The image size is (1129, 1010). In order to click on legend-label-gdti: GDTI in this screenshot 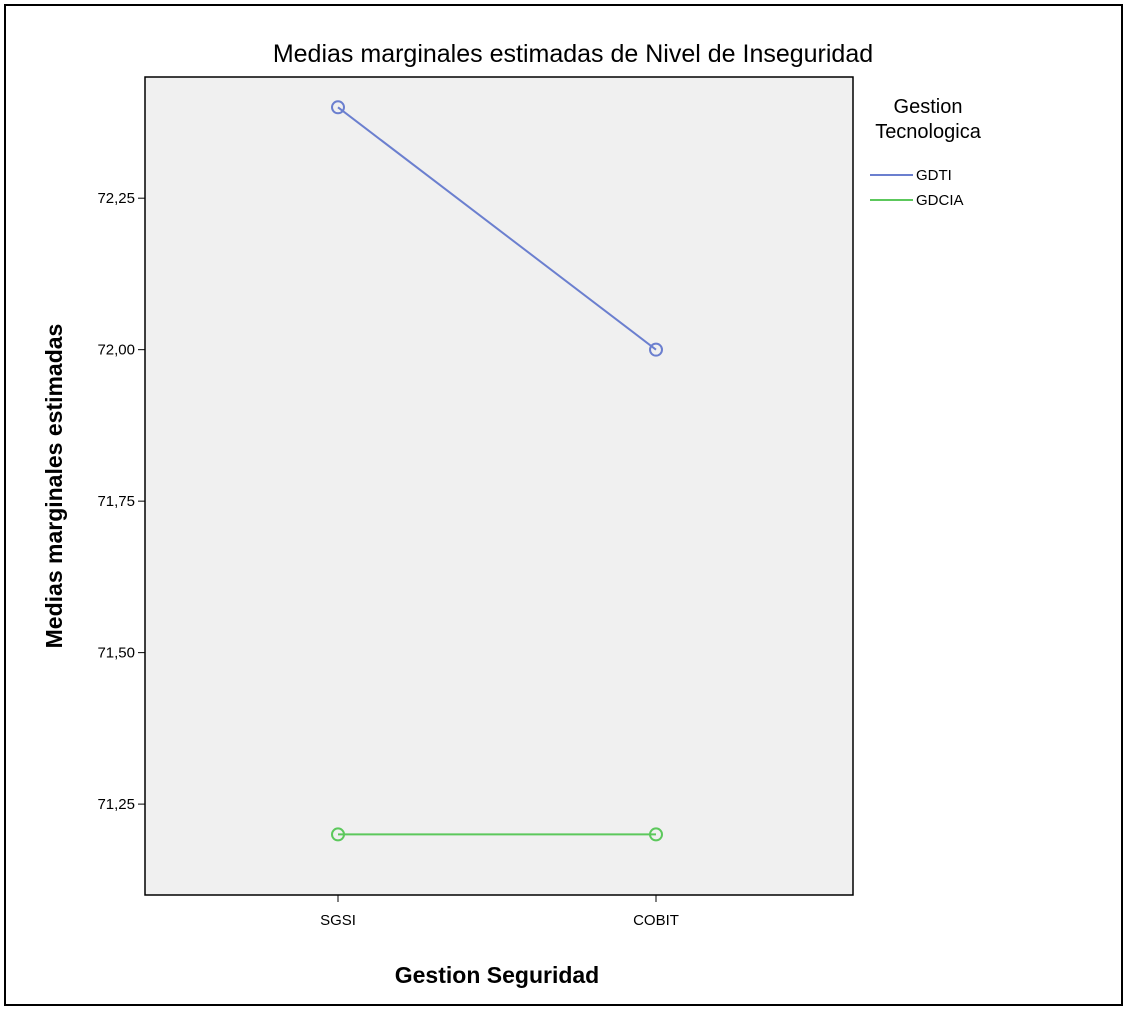, I will do `click(934, 175)`.